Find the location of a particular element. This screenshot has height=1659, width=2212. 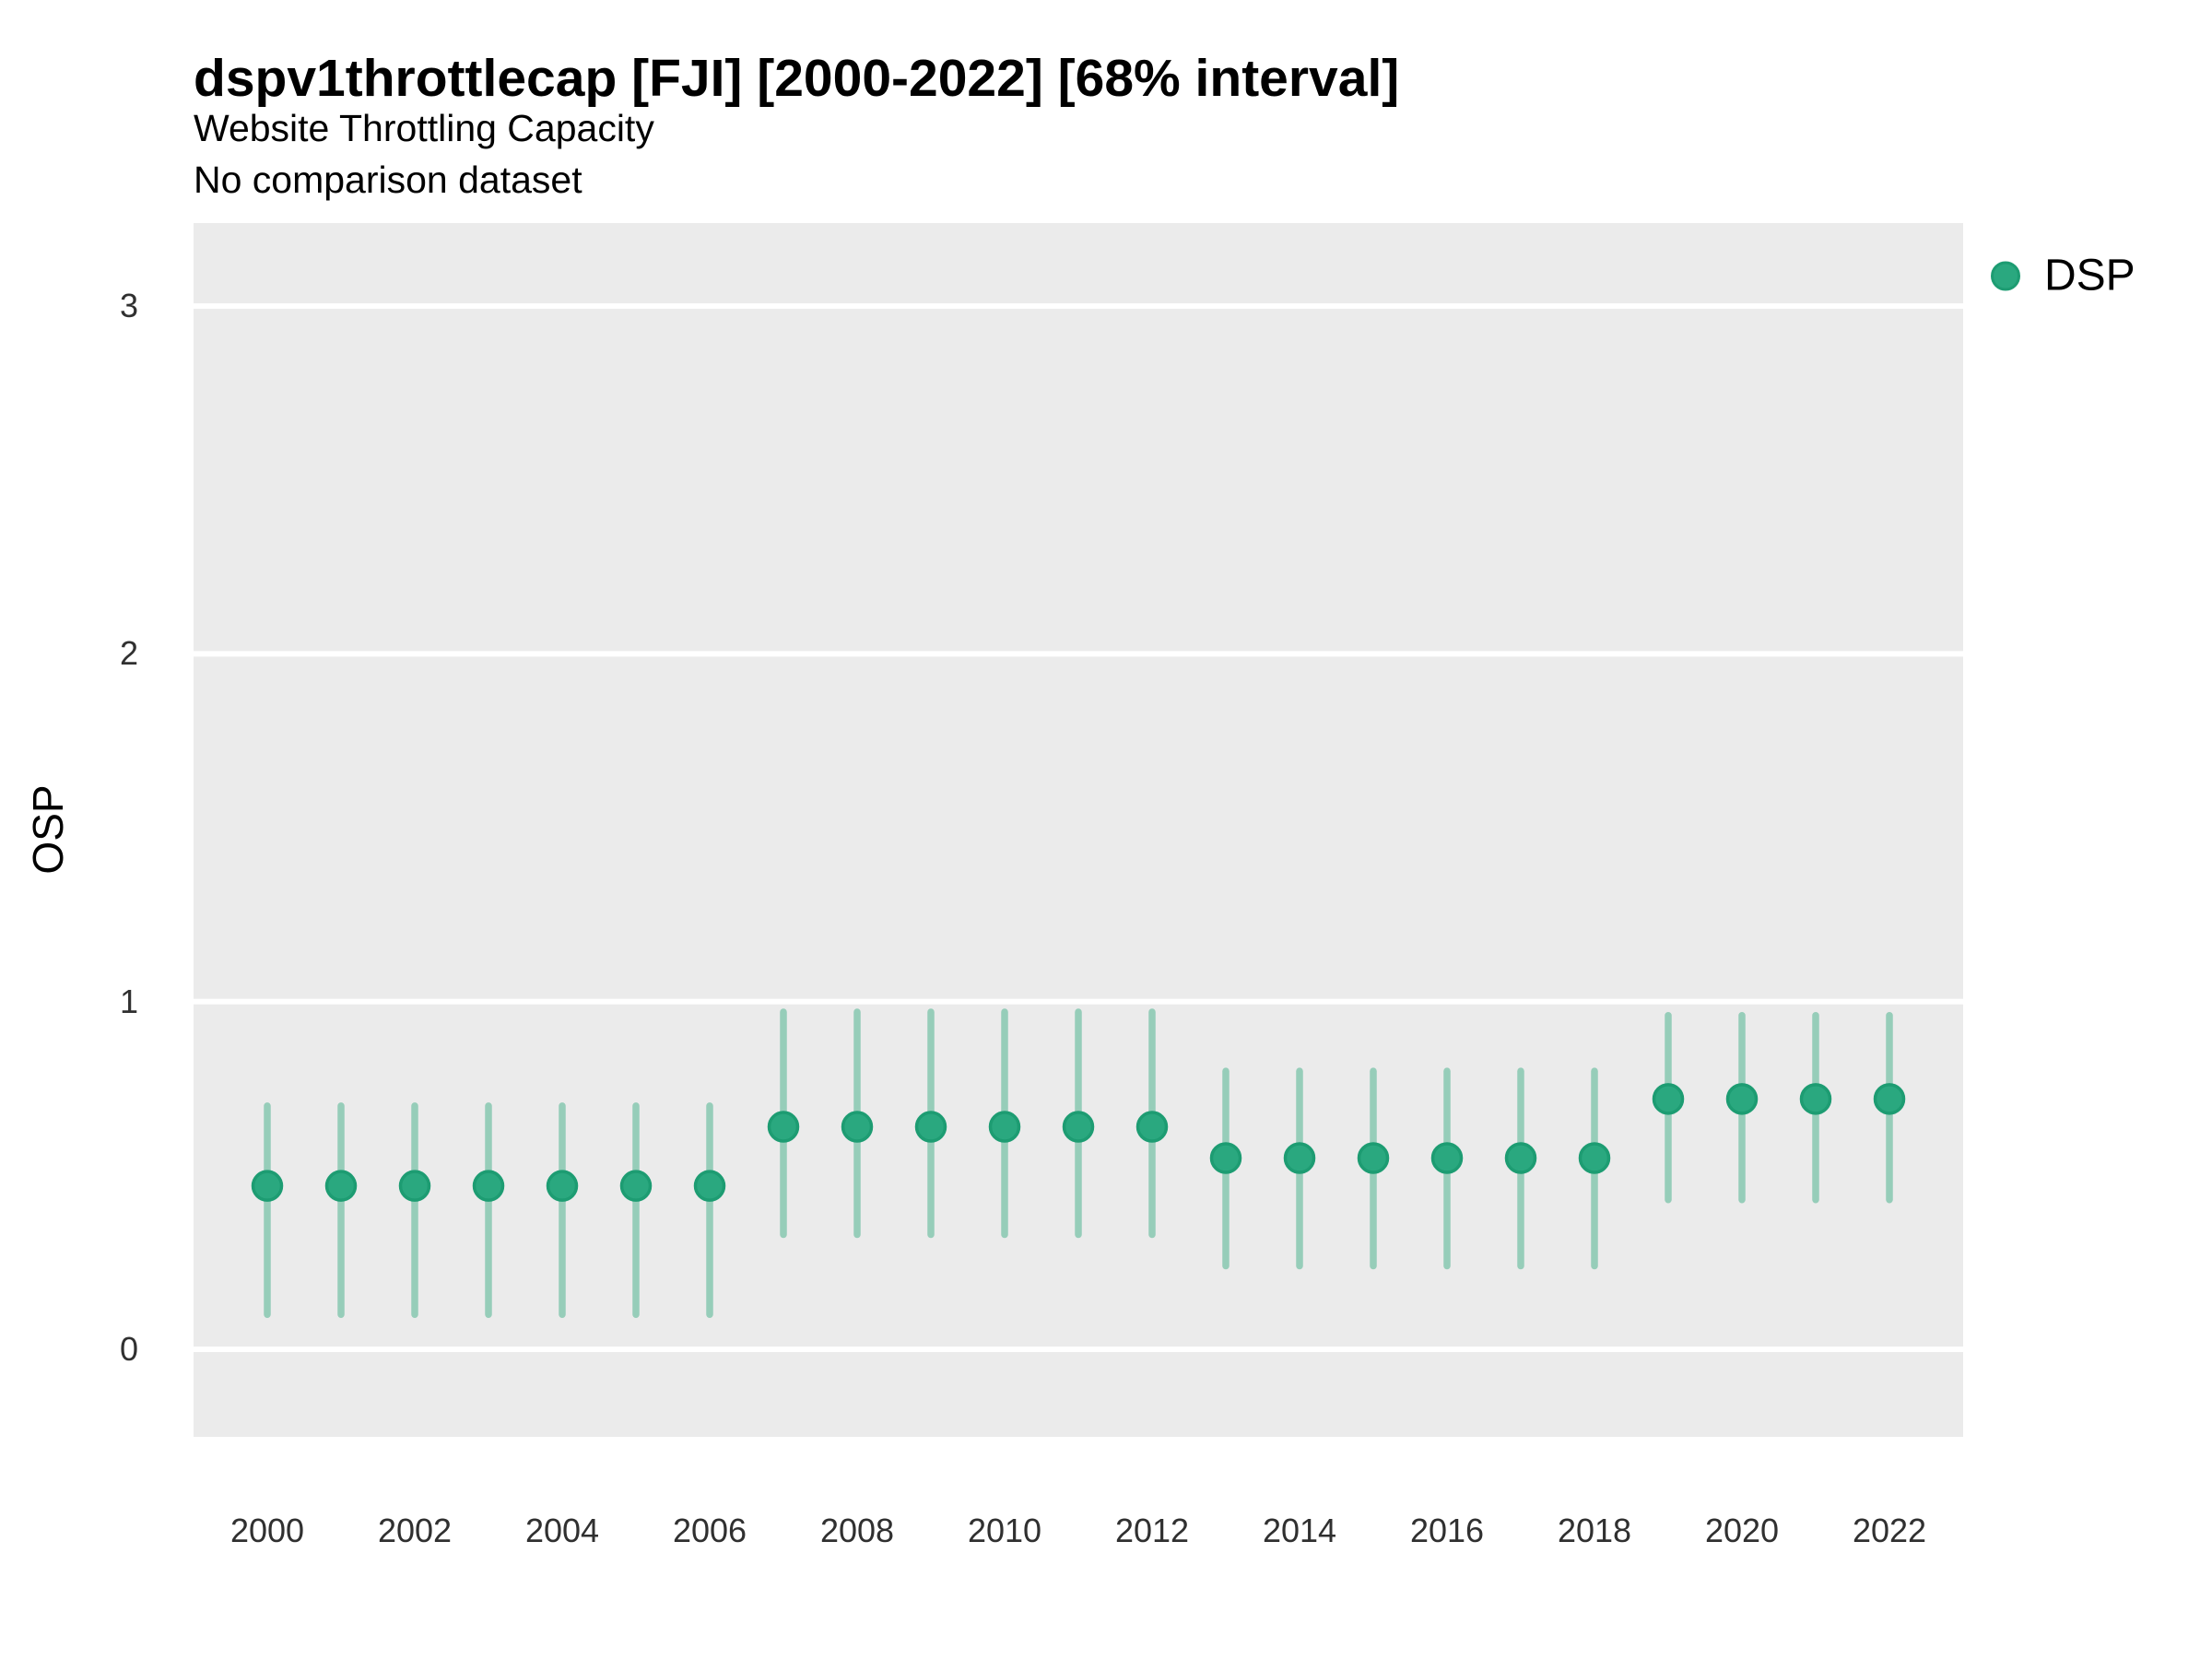

x-tick-label-2010: 2010 is located at coordinates (1004, 1530).